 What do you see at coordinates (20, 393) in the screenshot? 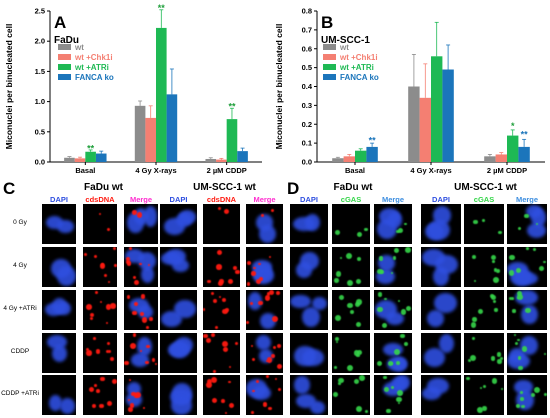
I see `micrograph-c-row-label: CDDP +ATRi` at bounding box center [20, 393].